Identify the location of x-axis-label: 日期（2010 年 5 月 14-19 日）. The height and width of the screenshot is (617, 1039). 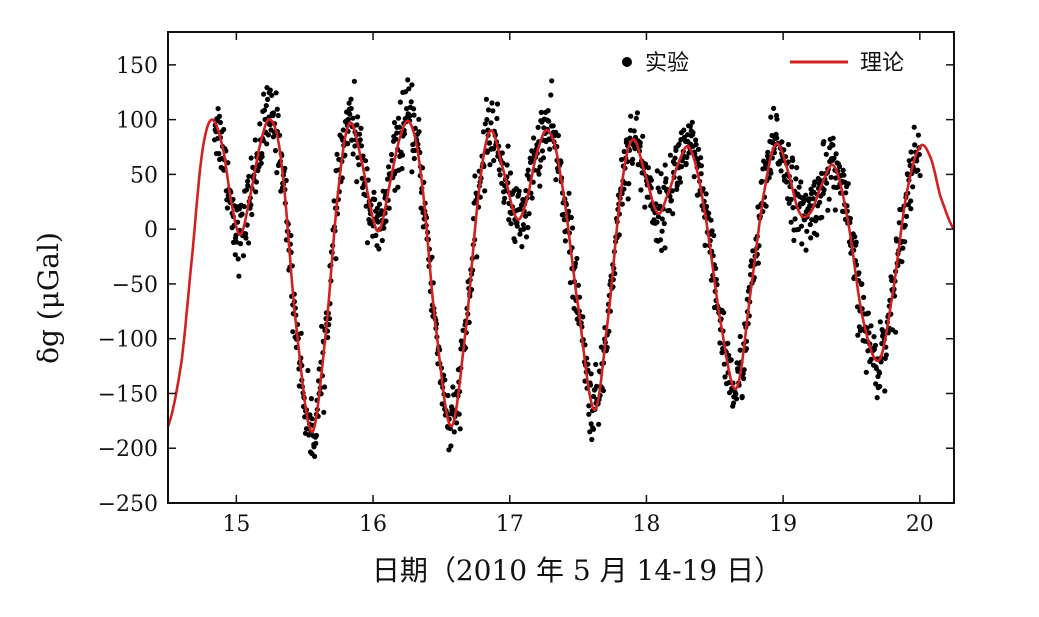
(577, 570).